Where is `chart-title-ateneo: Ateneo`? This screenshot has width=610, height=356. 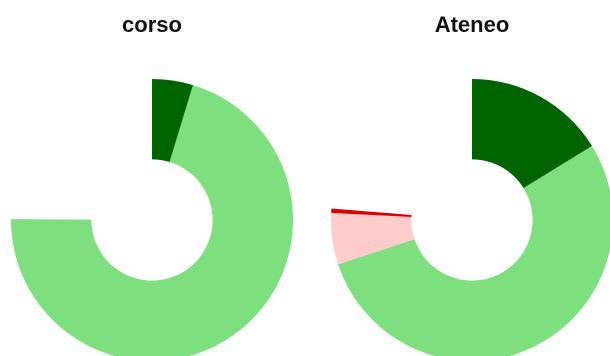
chart-title-ateneo: Ateneo is located at coordinates (472, 24).